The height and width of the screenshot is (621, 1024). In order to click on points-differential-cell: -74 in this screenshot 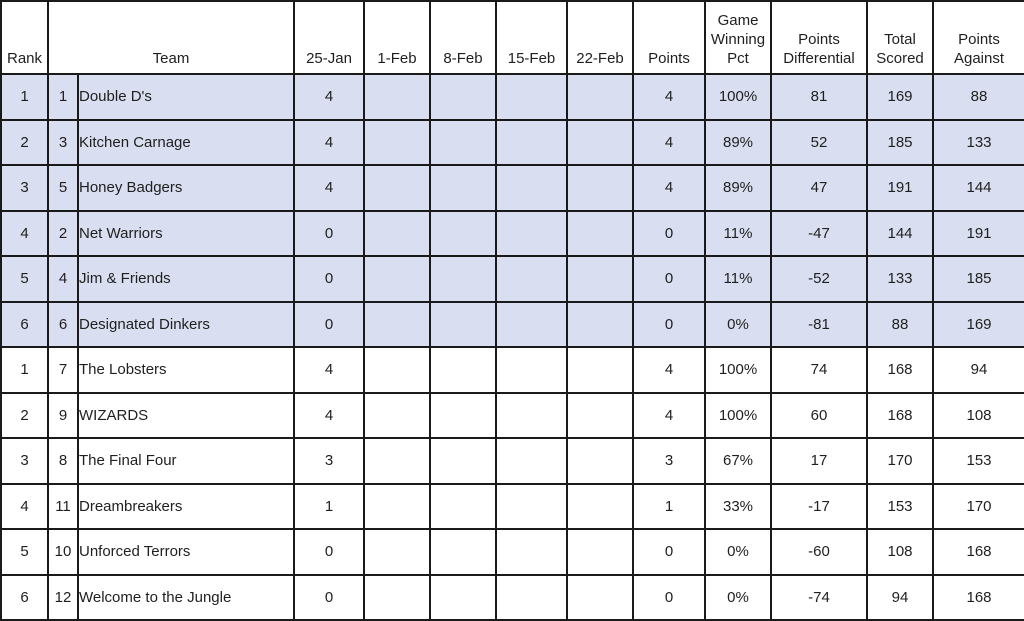, I will do `click(819, 597)`.